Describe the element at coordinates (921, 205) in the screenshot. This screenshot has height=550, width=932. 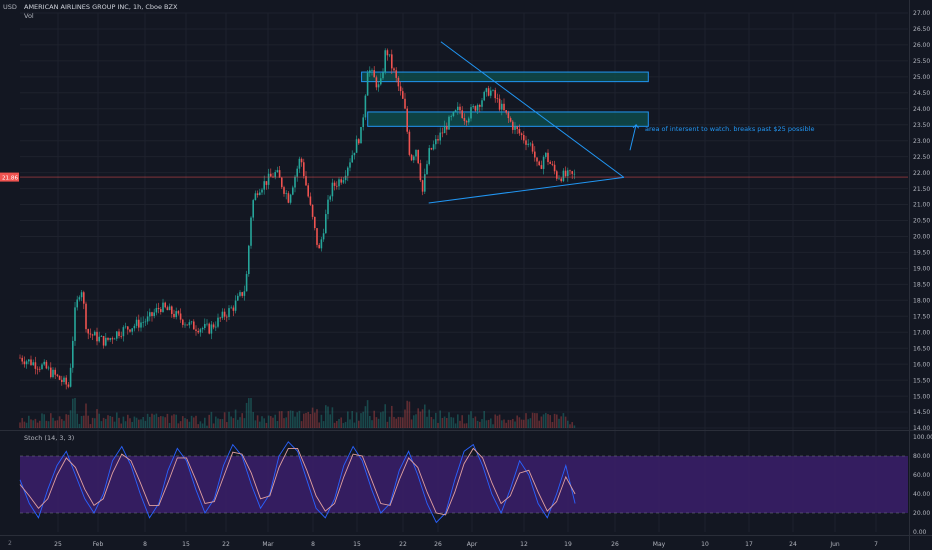
I see `price-tick-label: 21.00` at that location.